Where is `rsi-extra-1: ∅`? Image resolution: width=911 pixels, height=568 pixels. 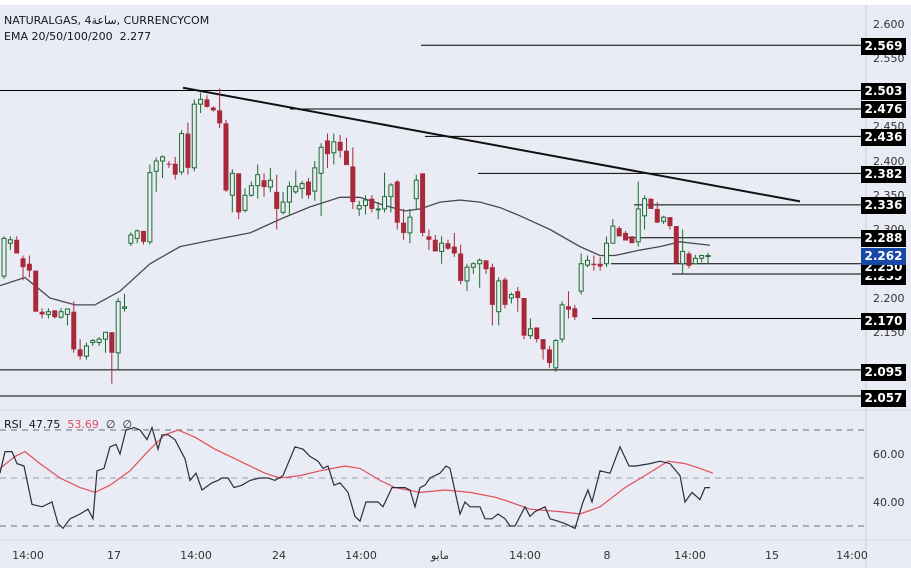 rsi-extra-1: ∅ is located at coordinates (110, 424).